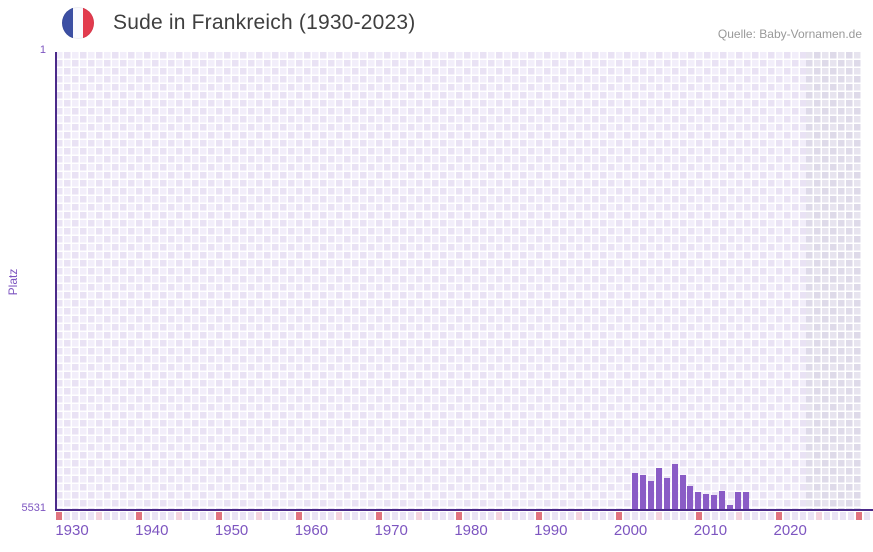 The width and height of the screenshot is (873, 552). What do you see at coordinates (730, 506) in the screenshot?
I see `rank-bar-2014` at bounding box center [730, 506].